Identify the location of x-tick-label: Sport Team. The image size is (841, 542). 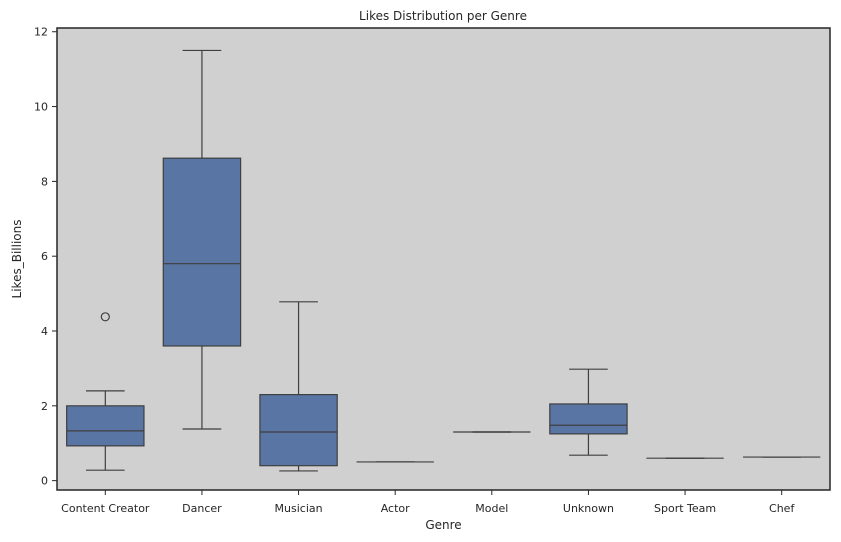
(685, 508).